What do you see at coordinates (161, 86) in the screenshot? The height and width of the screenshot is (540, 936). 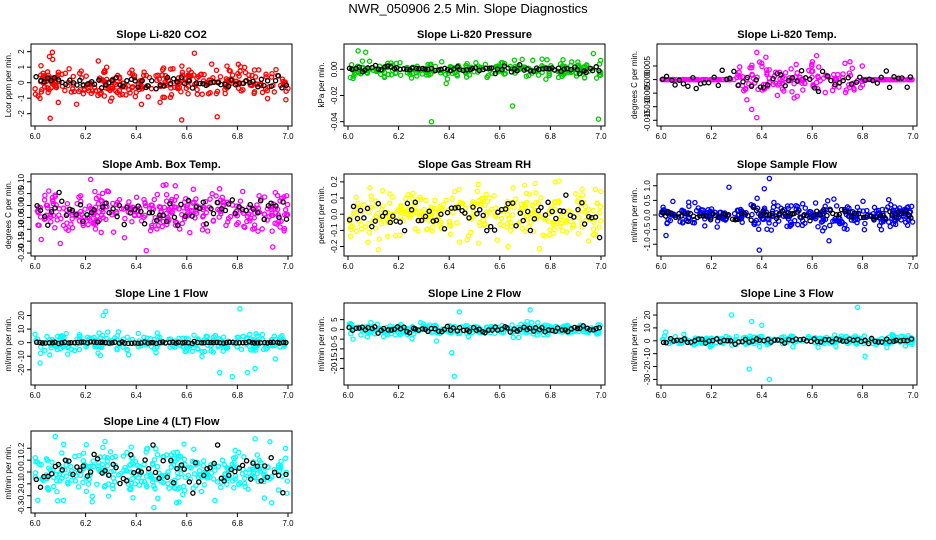 I see `data-points` at bounding box center [161, 86].